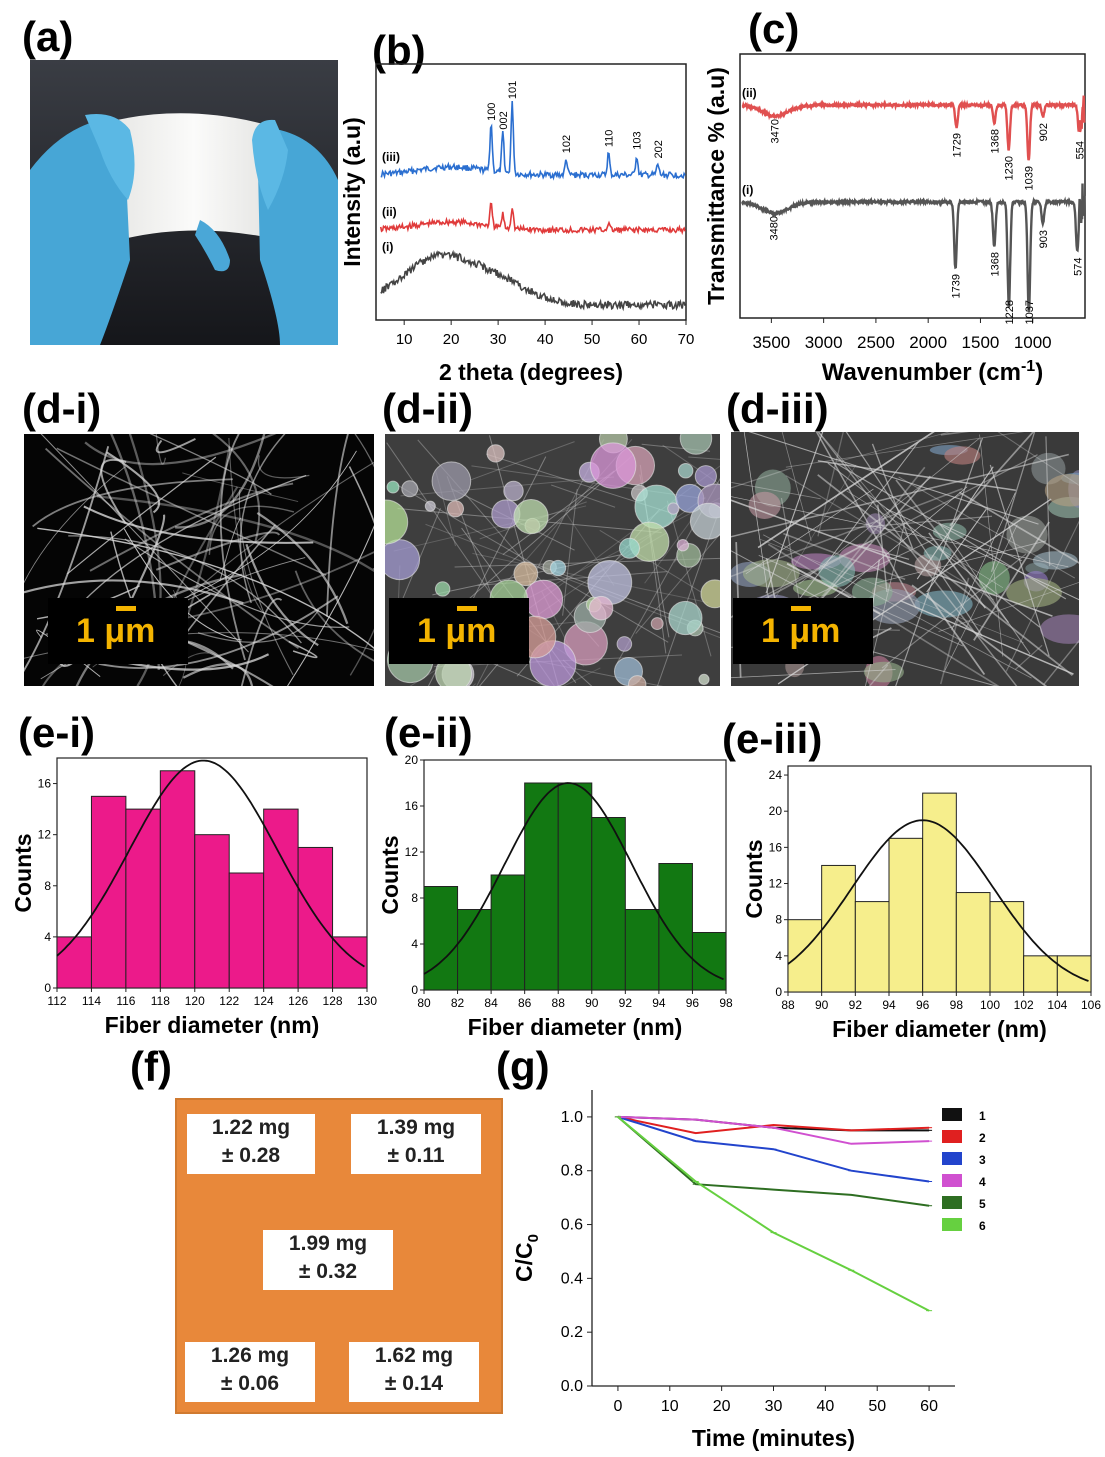 The height and width of the screenshot is (1457, 1105). What do you see at coordinates (1057, 1005) in the screenshot?
I see `x-tick-label: 104` at bounding box center [1057, 1005].